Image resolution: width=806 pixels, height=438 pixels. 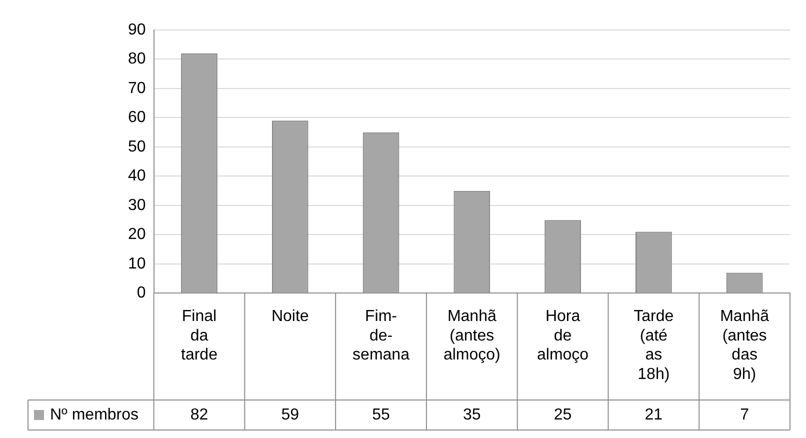 What do you see at coordinates (137, 176) in the screenshot?
I see `y-tick-label: 40` at bounding box center [137, 176].